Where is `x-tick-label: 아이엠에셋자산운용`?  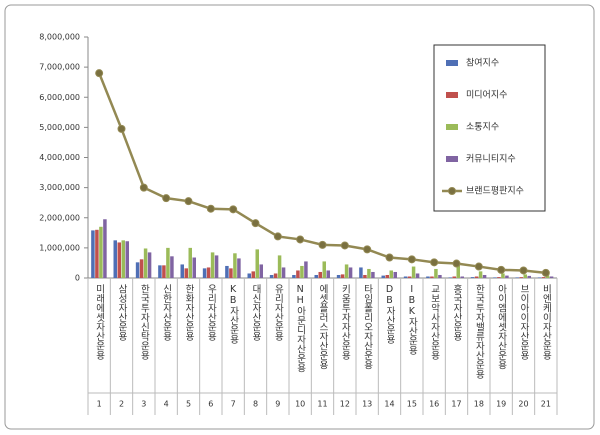
x-tick-label: 아이엠에셋자산운용 is located at coordinates (501, 327).